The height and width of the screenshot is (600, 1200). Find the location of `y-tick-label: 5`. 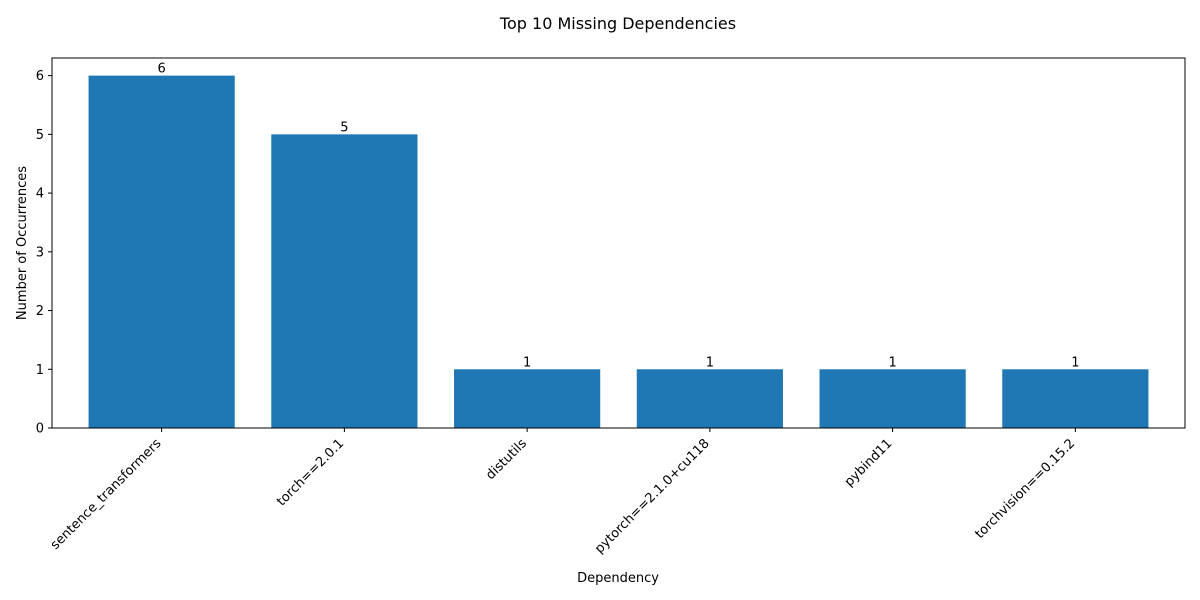

y-tick-label: 5 is located at coordinates (40, 135).